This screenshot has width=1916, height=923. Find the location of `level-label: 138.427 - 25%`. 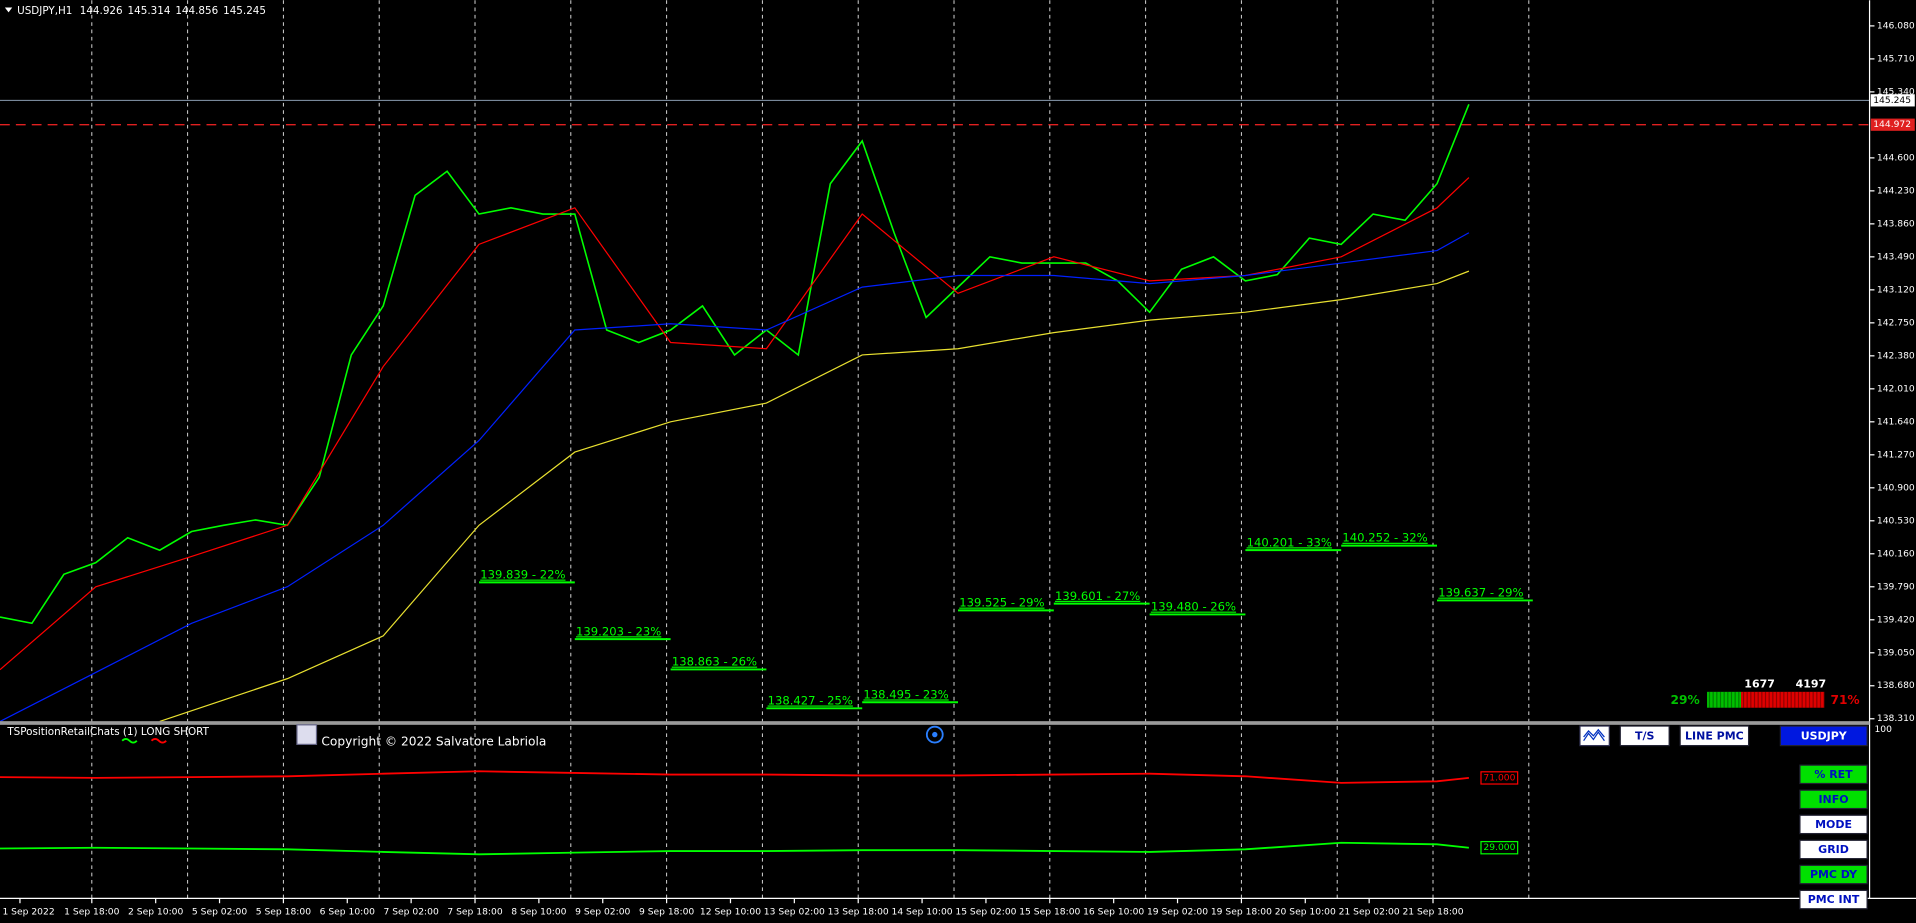

level-label: 138.427 - 25% is located at coordinates (810, 700).